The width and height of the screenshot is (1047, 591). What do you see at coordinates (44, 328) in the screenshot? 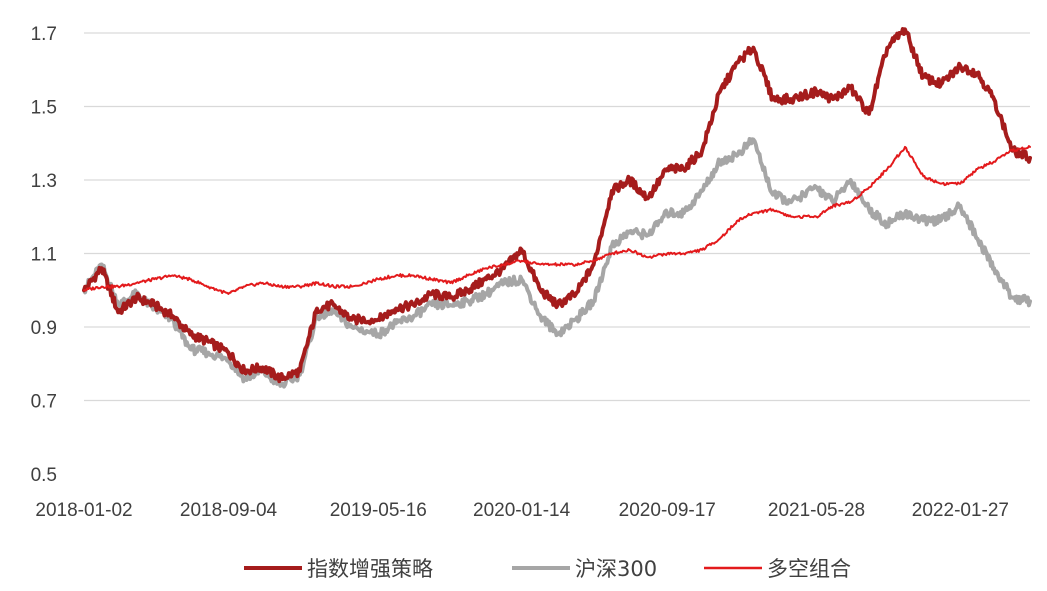
I see `y-tick-label: 0.9` at bounding box center [44, 328].